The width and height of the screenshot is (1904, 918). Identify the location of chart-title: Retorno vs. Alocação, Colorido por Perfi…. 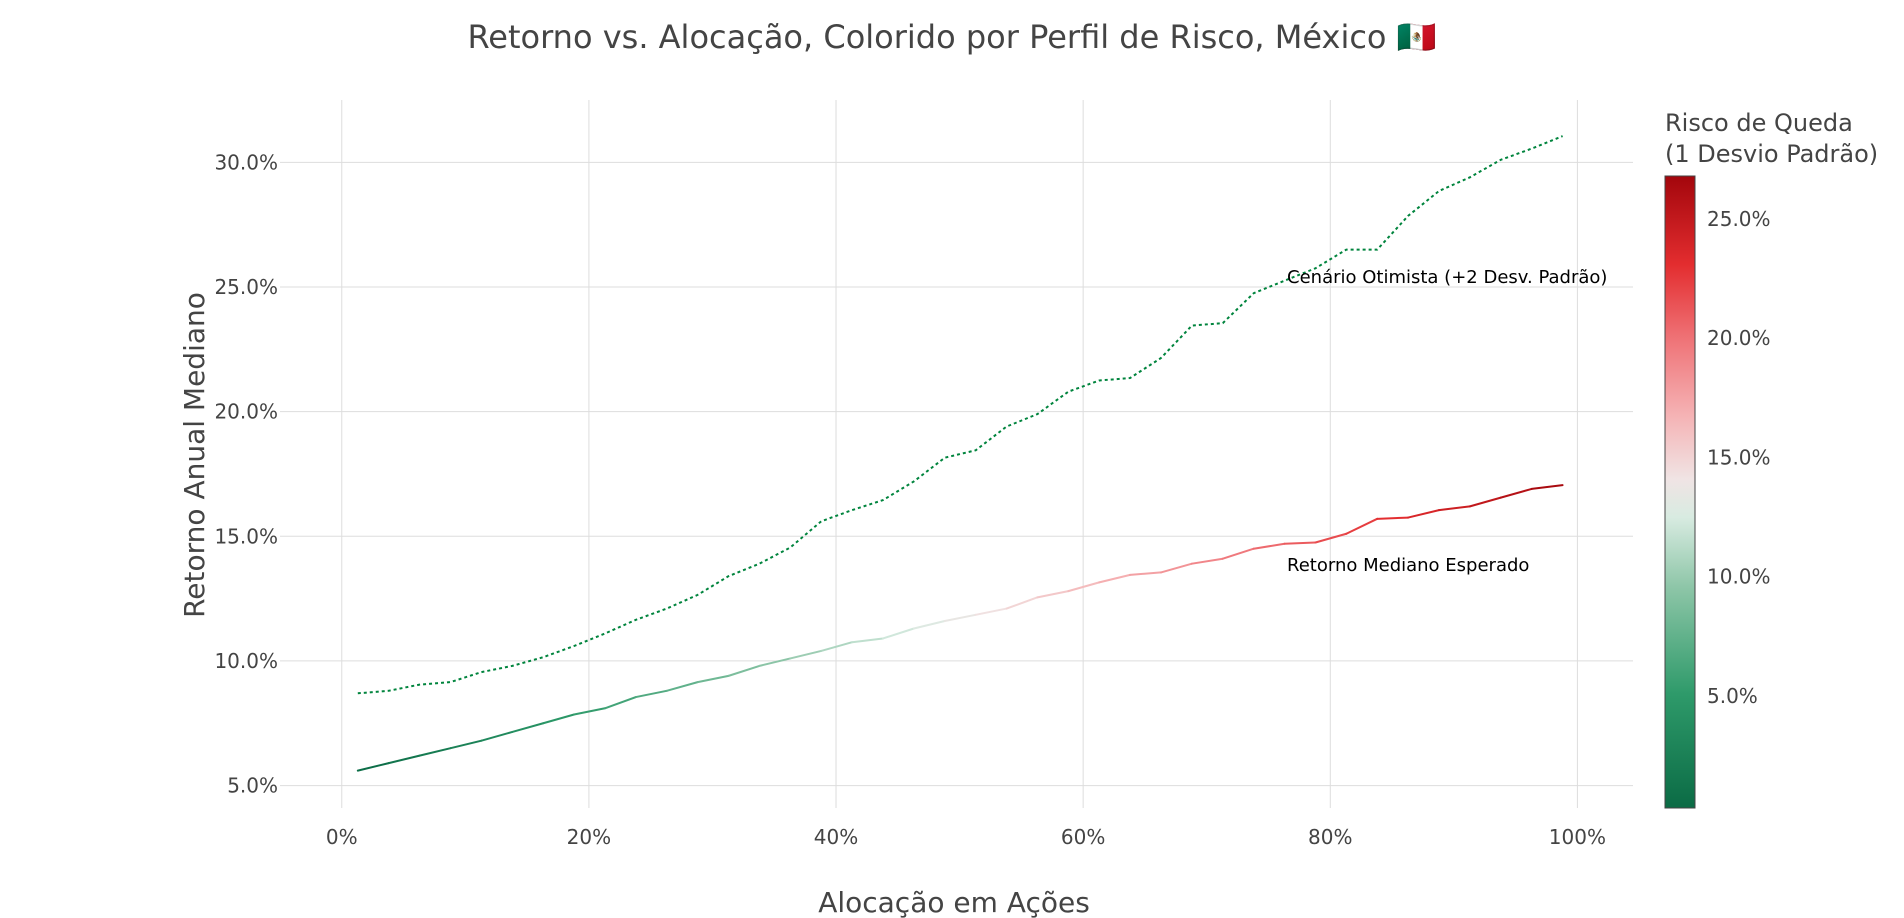
(951, 37).